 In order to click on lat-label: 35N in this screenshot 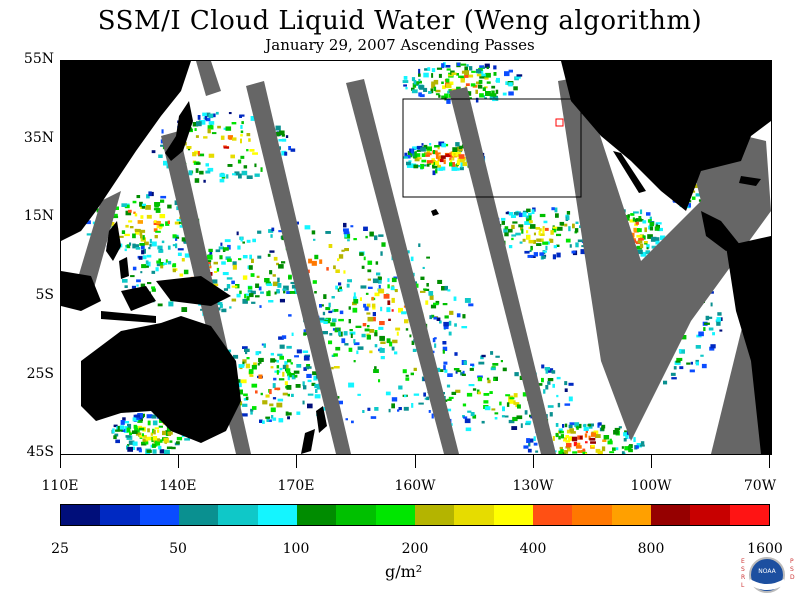, I will do `click(38, 138)`.